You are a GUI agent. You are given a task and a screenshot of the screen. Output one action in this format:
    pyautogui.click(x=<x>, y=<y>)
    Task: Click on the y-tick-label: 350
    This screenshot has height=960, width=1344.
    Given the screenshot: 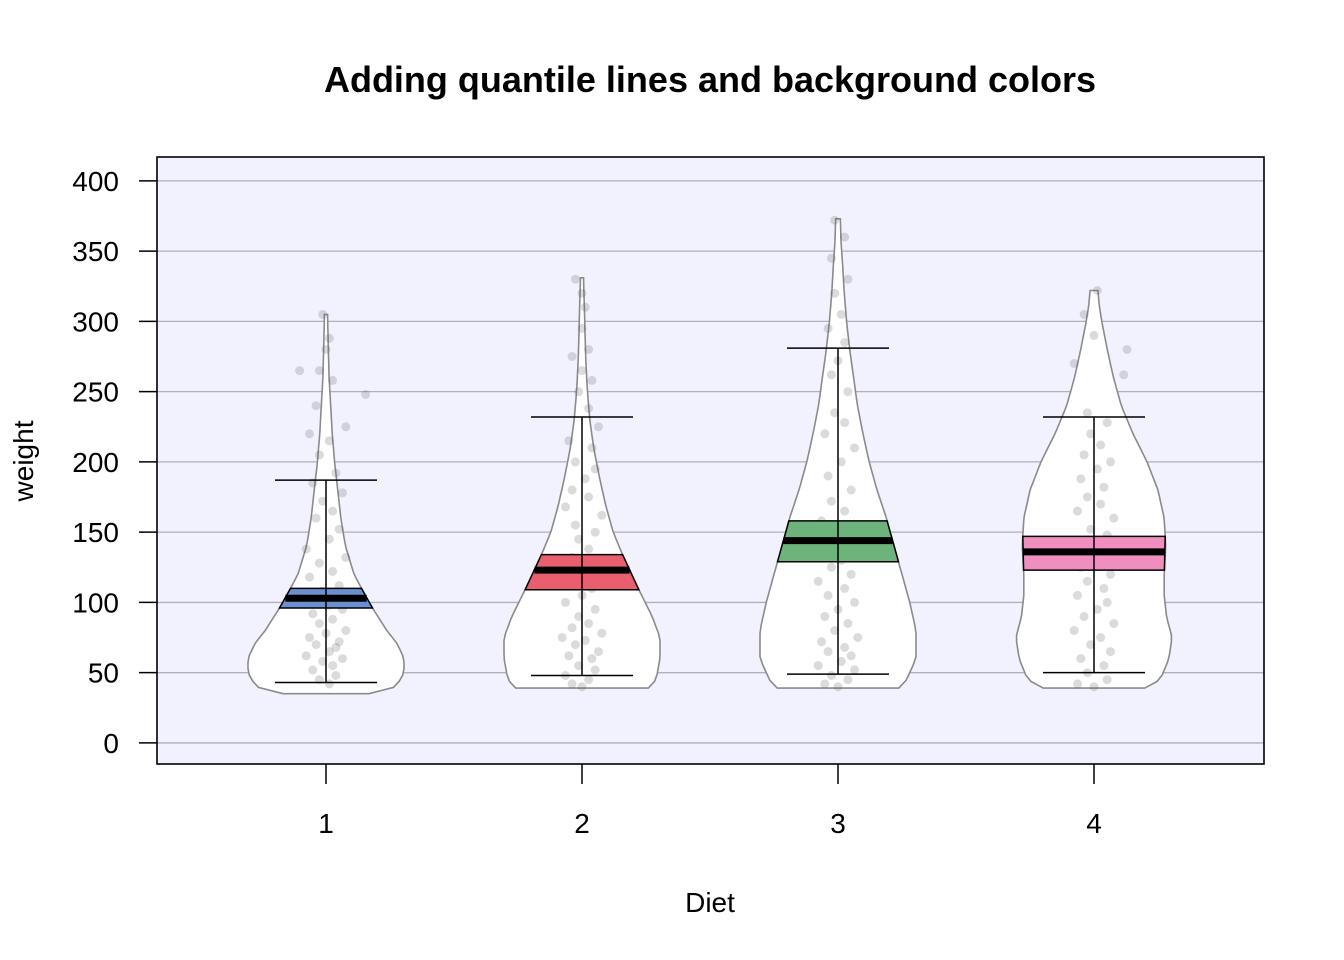 What is the action you would take?
    pyautogui.click(x=95, y=251)
    